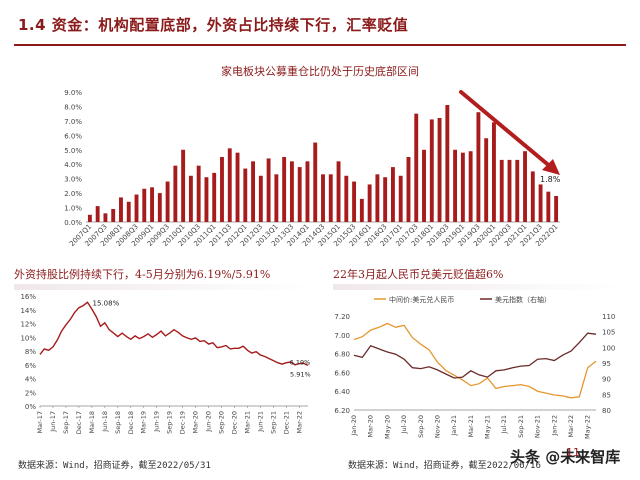 The height and width of the screenshot is (480, 640). Describe the element at coordinates (342, 355) in the screenshot. I see `y-left-tick-label: 6.80` at that location.